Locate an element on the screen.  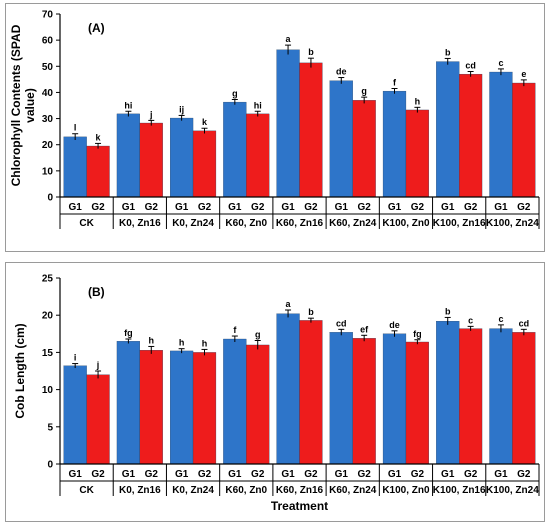
b-significance-letter: ef is located at coordinates (364, 329).